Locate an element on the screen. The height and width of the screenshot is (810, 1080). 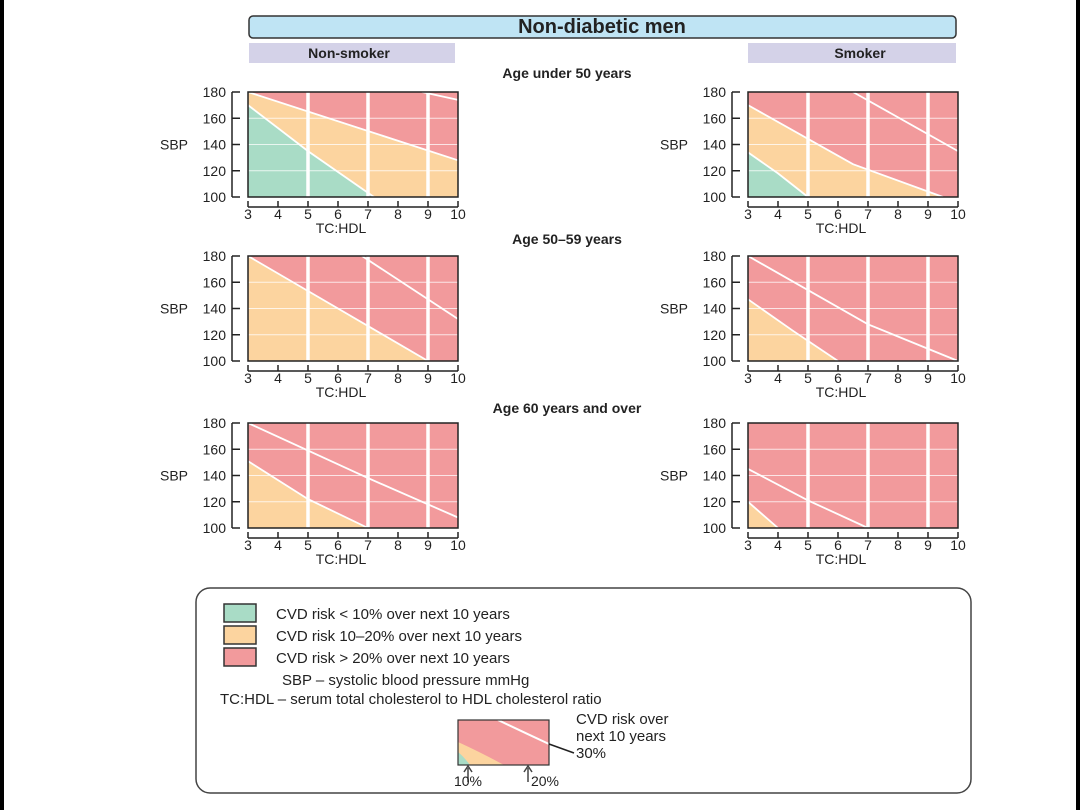
legend-label-red: CVD risk > 20% over next 10 years is located at coordinates (393, 658).